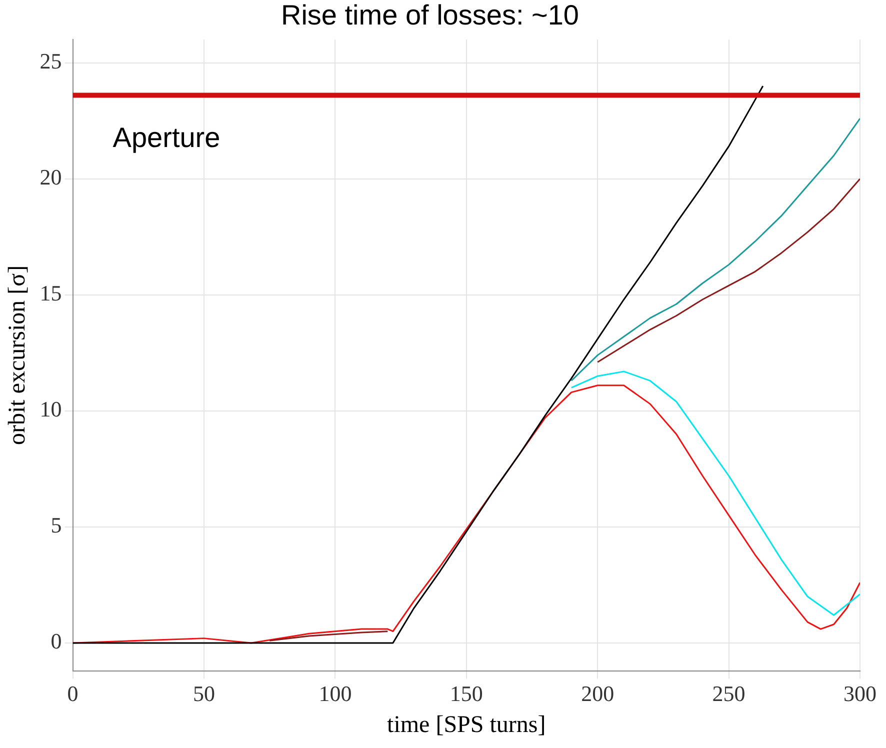  Describe the element at coordinates (51, 177) in the screenshot. I see `y-tick-label: 20` at that location.